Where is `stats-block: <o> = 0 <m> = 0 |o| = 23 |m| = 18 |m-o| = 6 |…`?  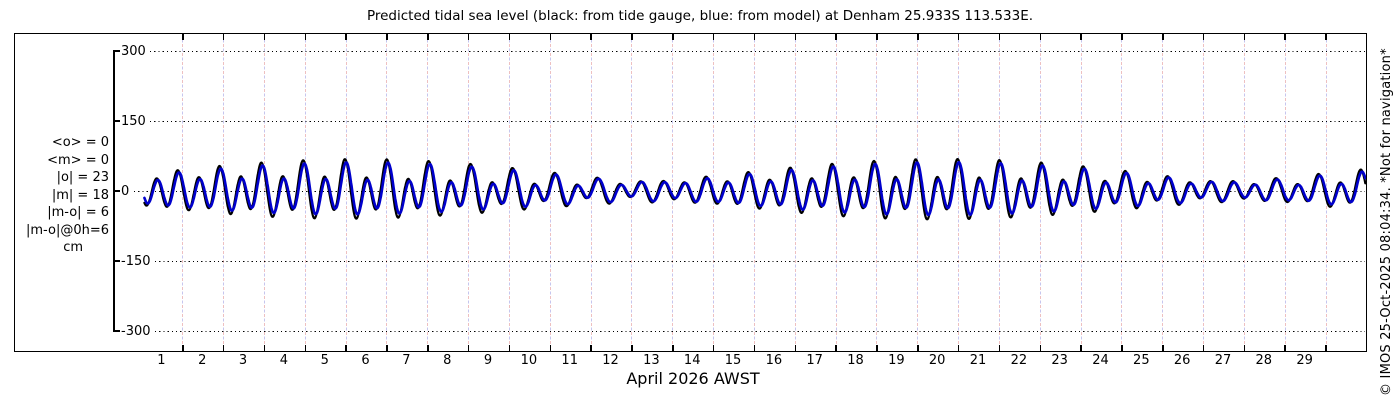 stats-block: <o> = 0 <m> = 0 |o| = 23 |m| = 18 |m-o| = 6 |… is located at coordinates (62, 195).